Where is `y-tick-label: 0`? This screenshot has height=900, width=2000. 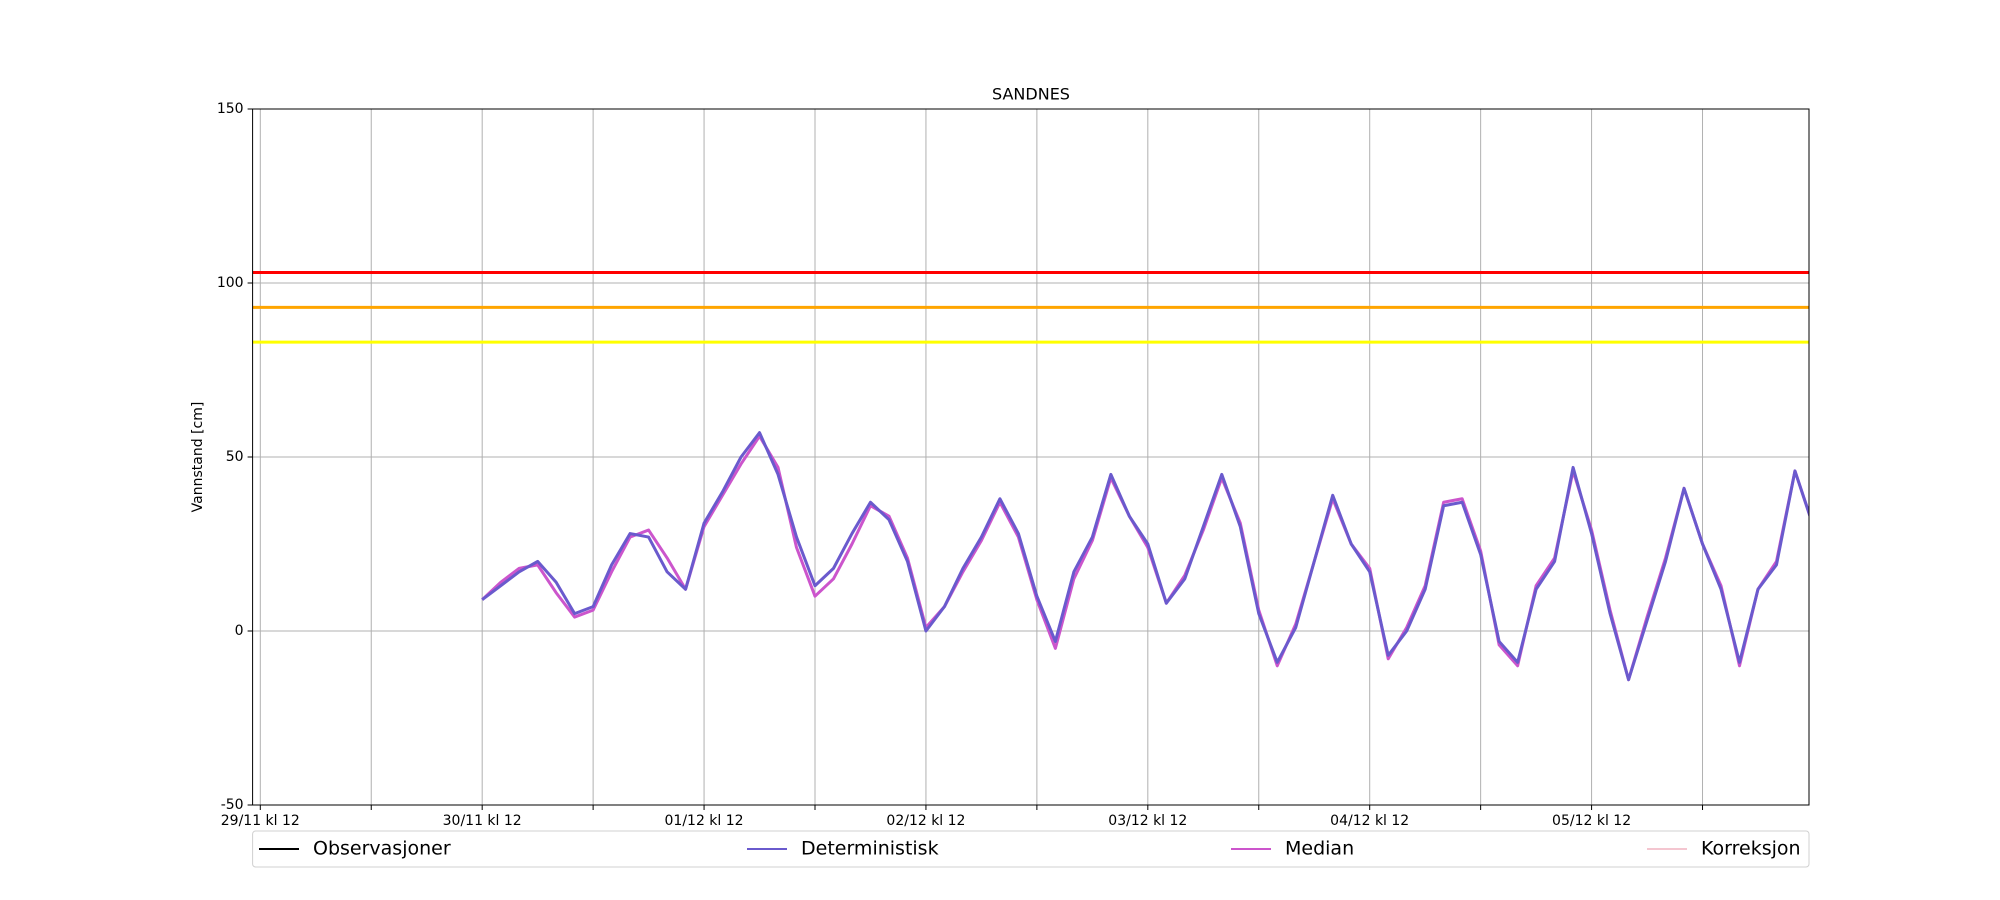
y-tick-label: 0 is located at coordinates (239, 631).